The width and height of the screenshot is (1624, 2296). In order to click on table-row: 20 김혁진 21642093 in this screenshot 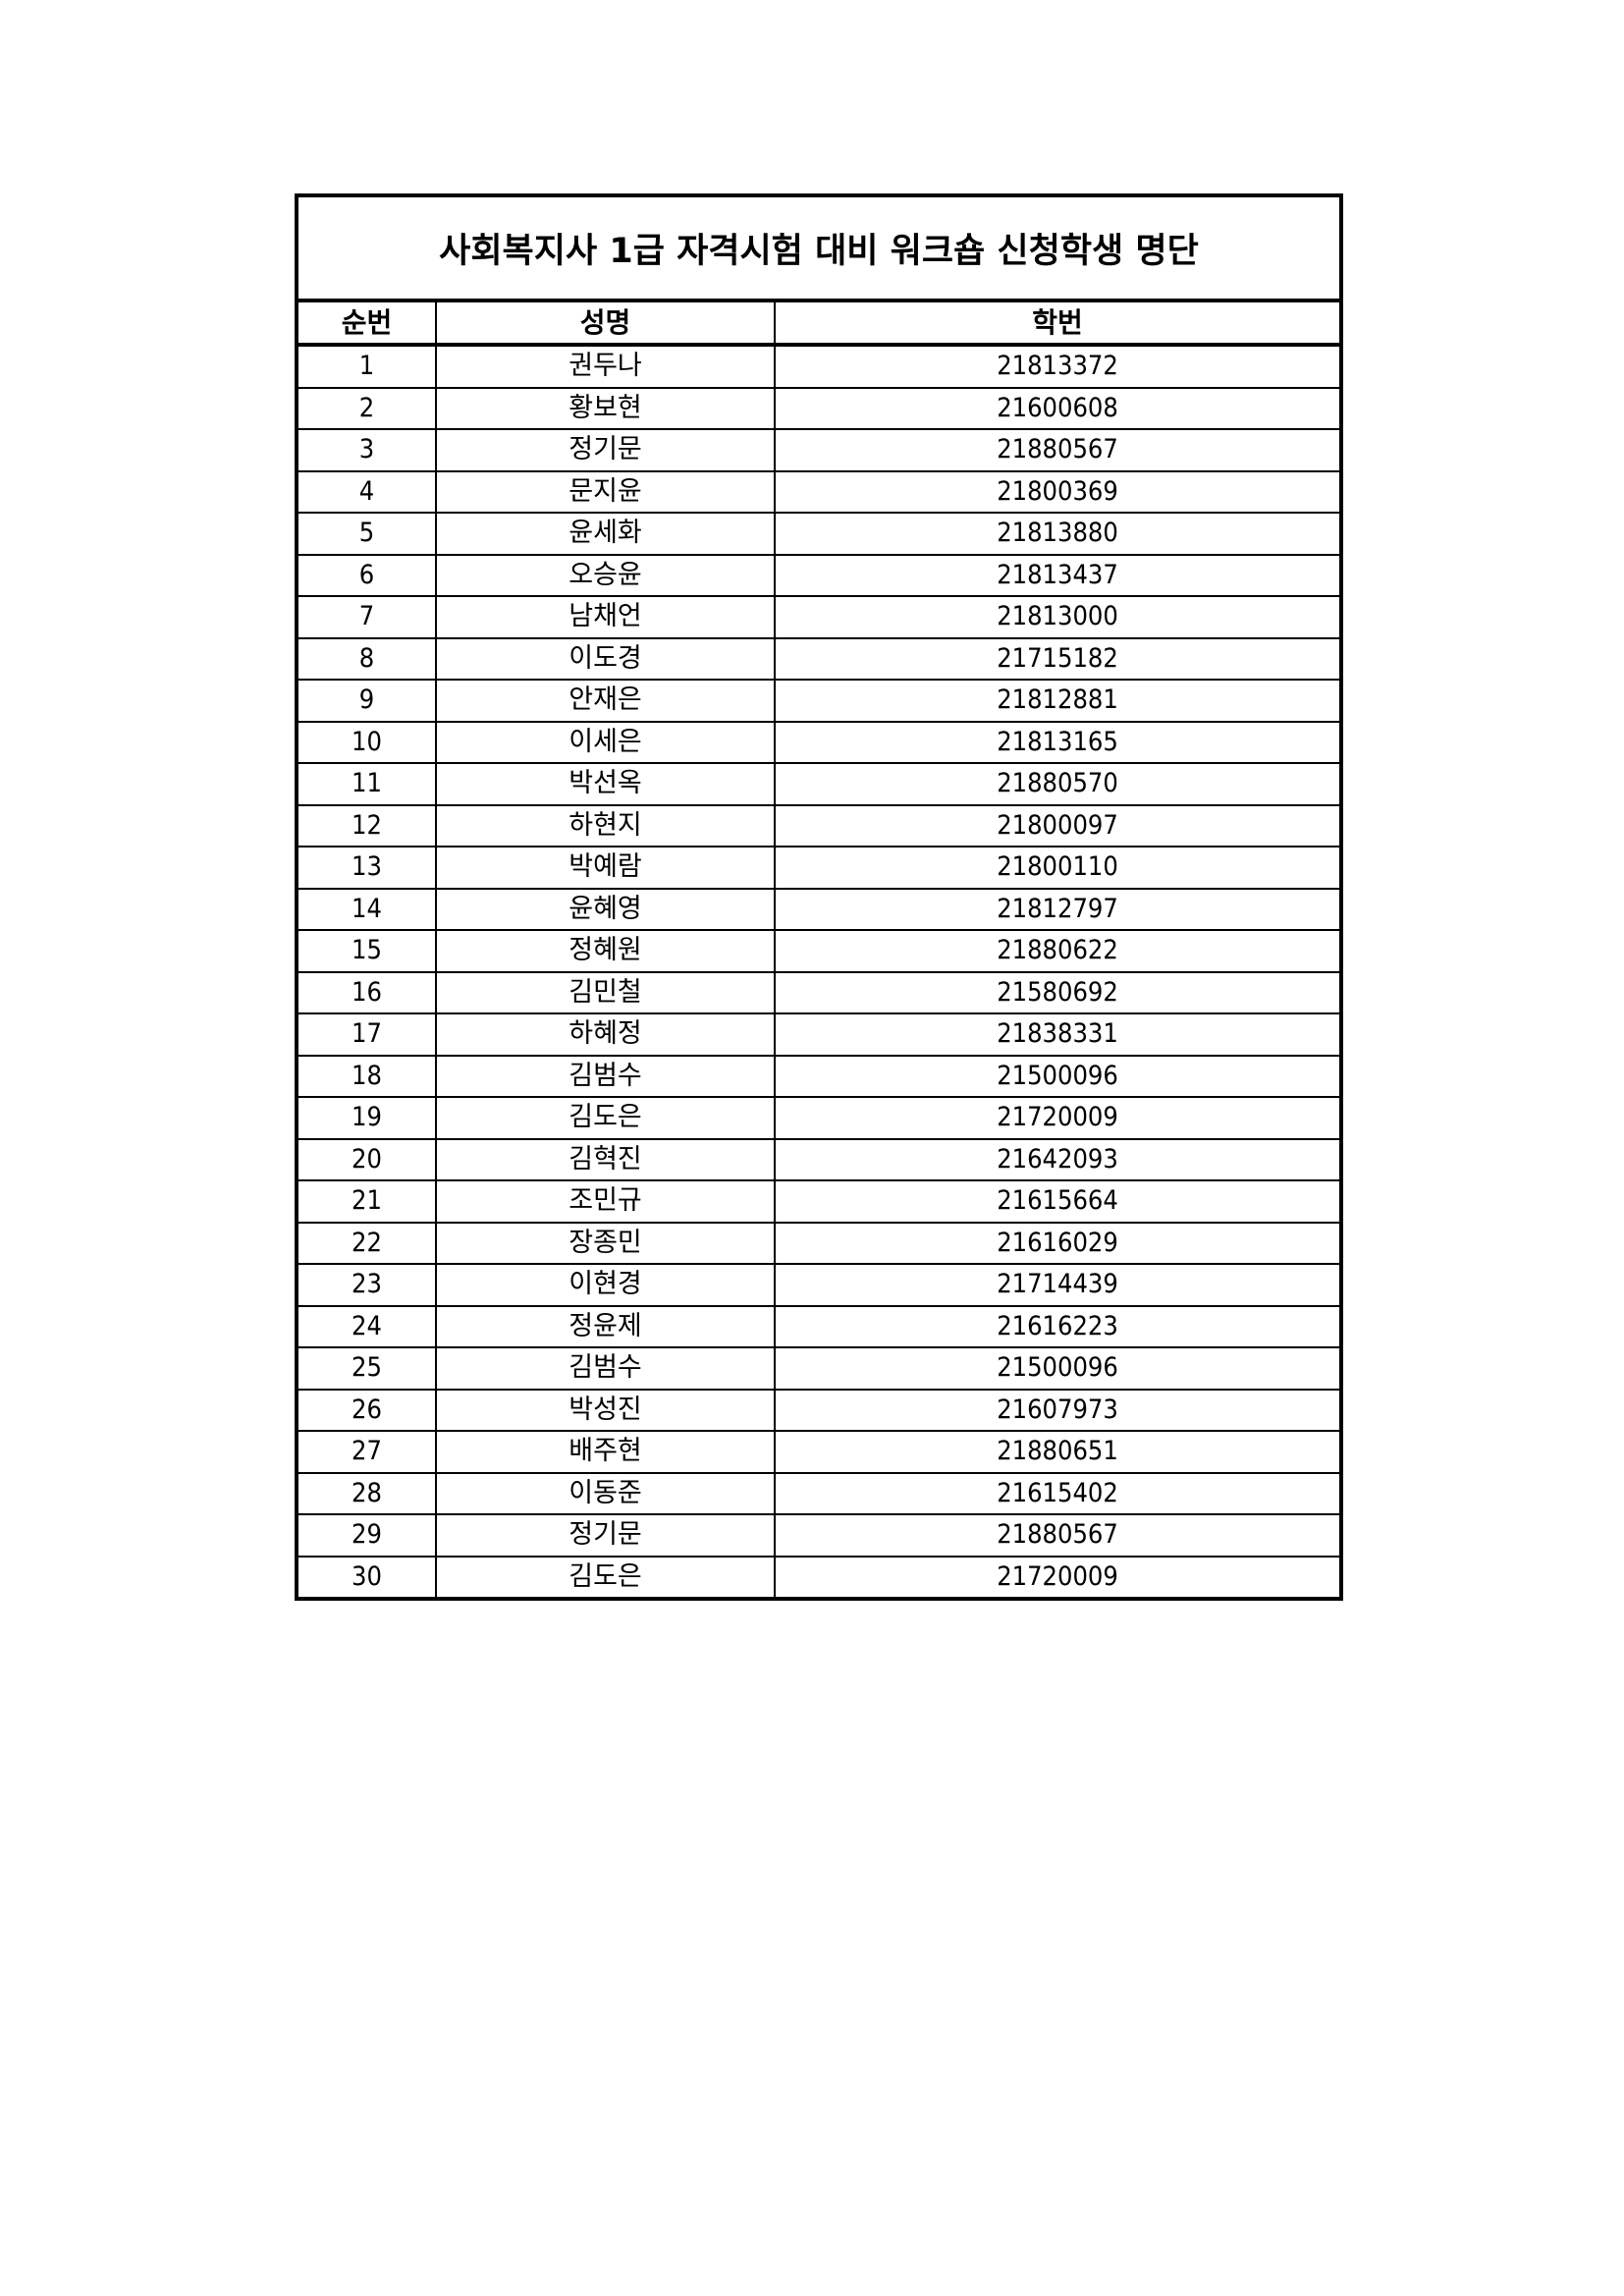, I will do `click(818, 1159)`.